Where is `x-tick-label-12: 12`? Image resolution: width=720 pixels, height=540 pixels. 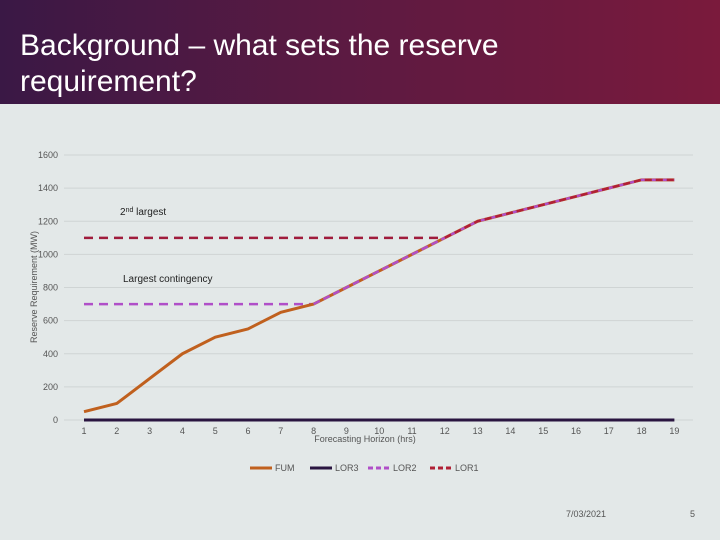
x-tick-label-12: 12 is located at coordinates (445, 431).